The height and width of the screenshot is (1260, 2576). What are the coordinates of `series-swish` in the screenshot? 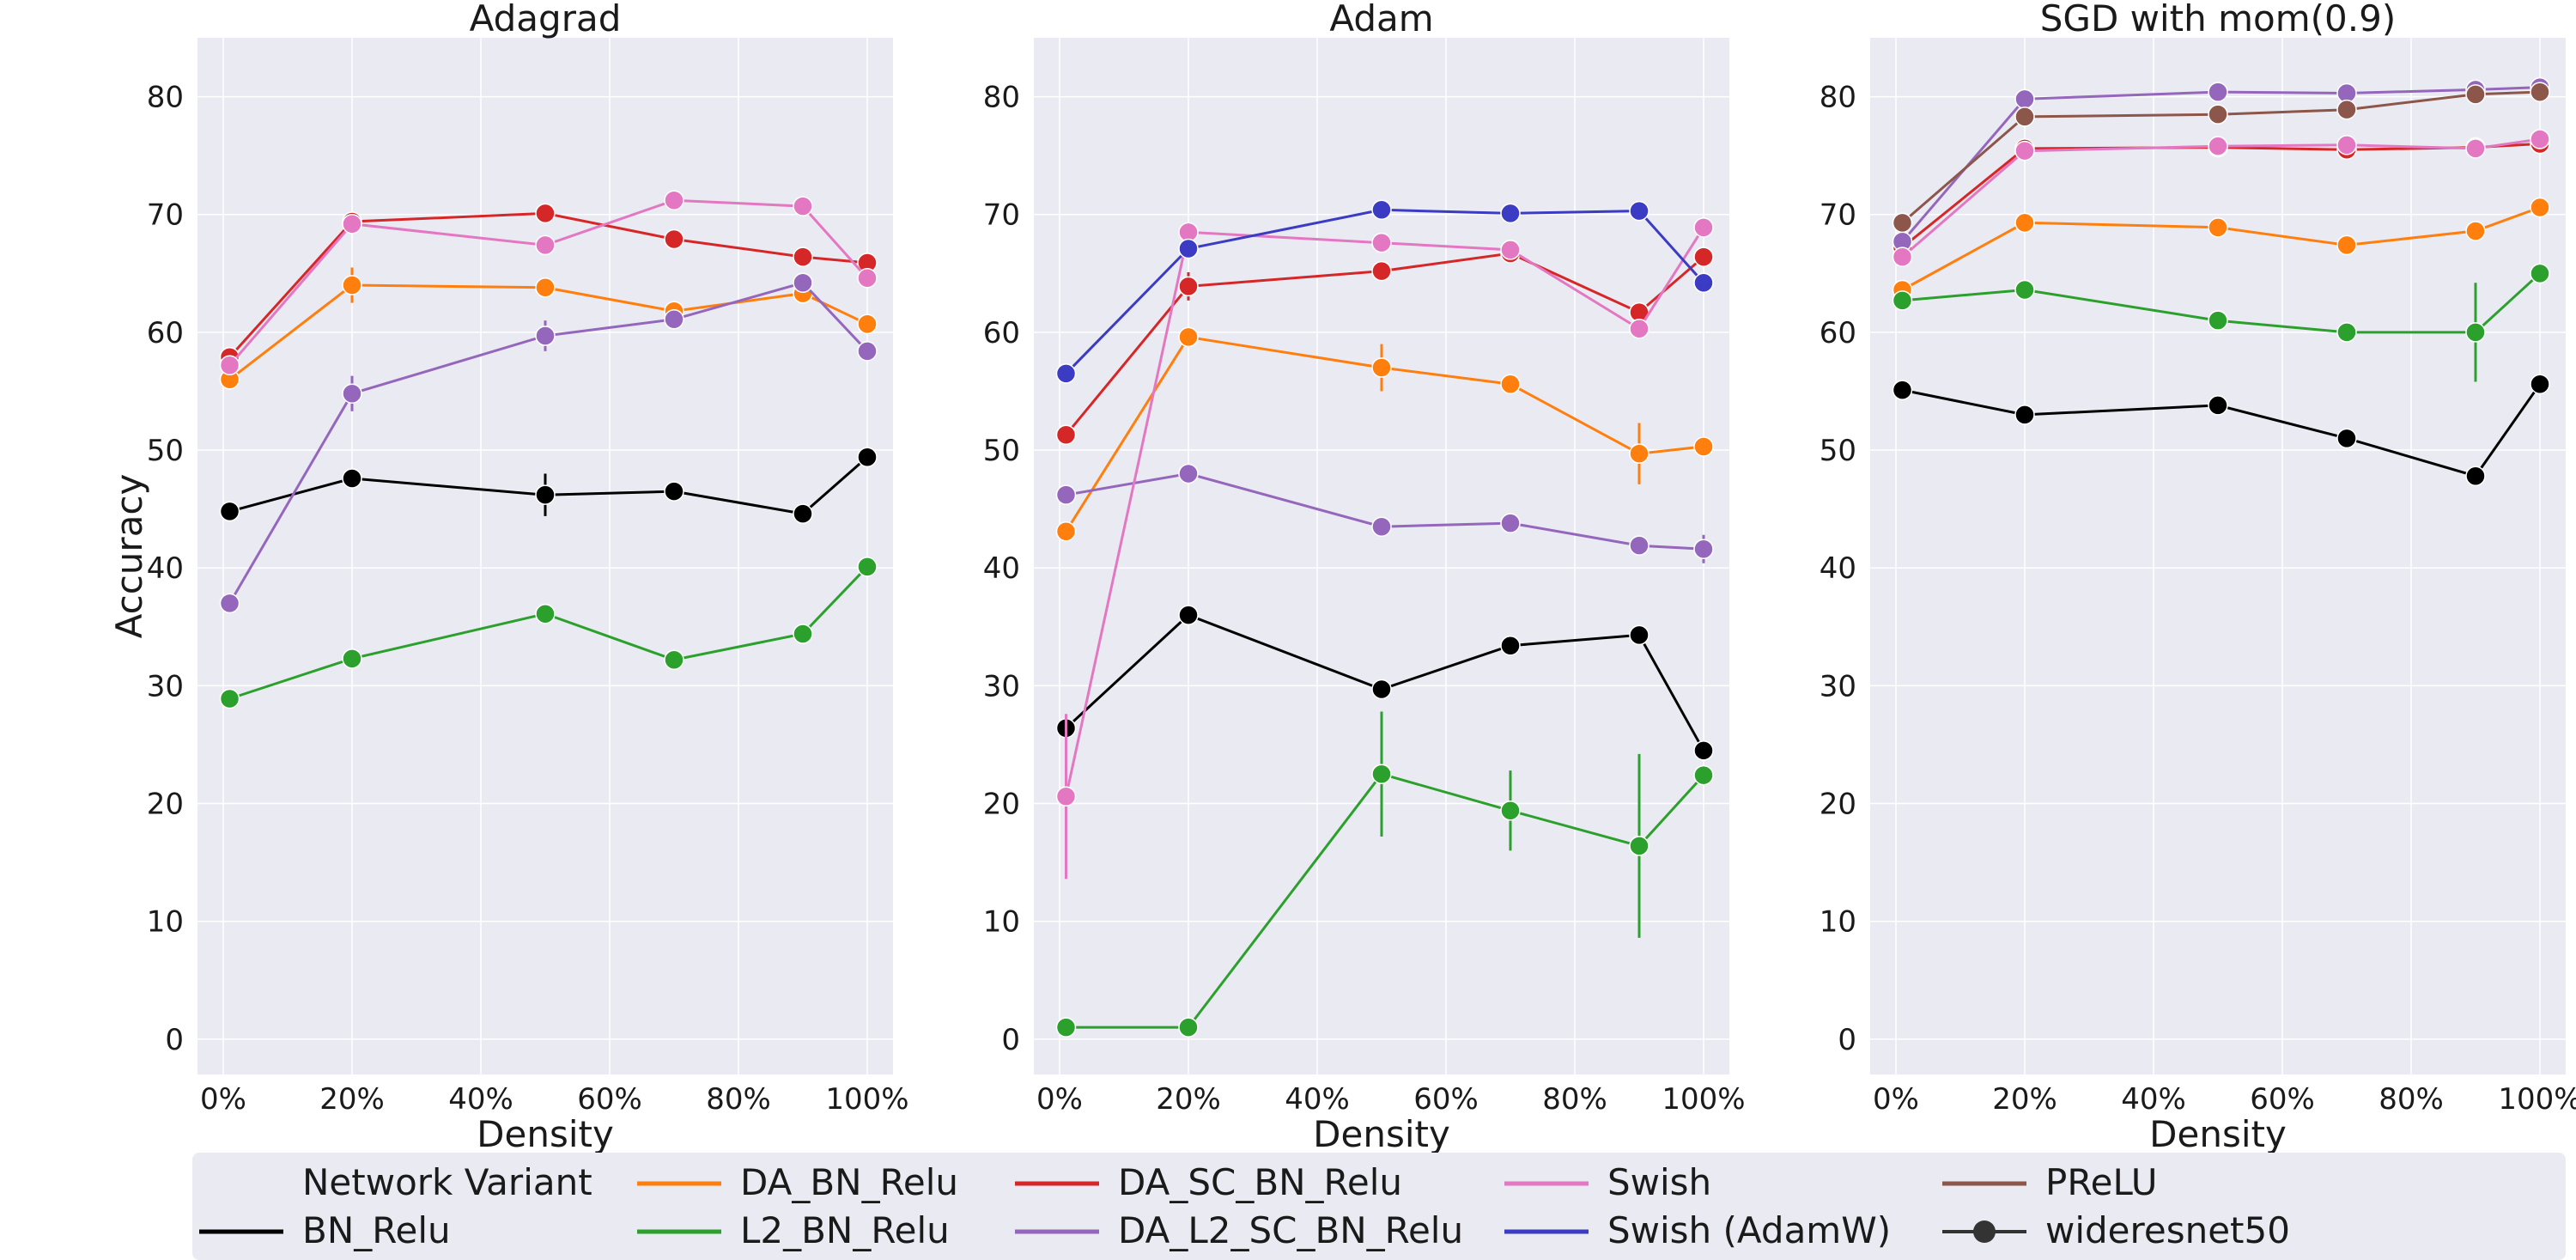 It's located at (1385, 549).